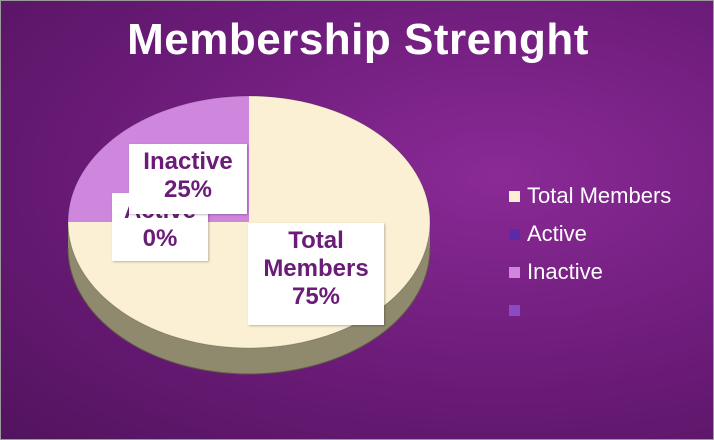  Describe the element at coordinates (514, 196) in the screenshot. I see `legend-swatch-total-members` at that location.